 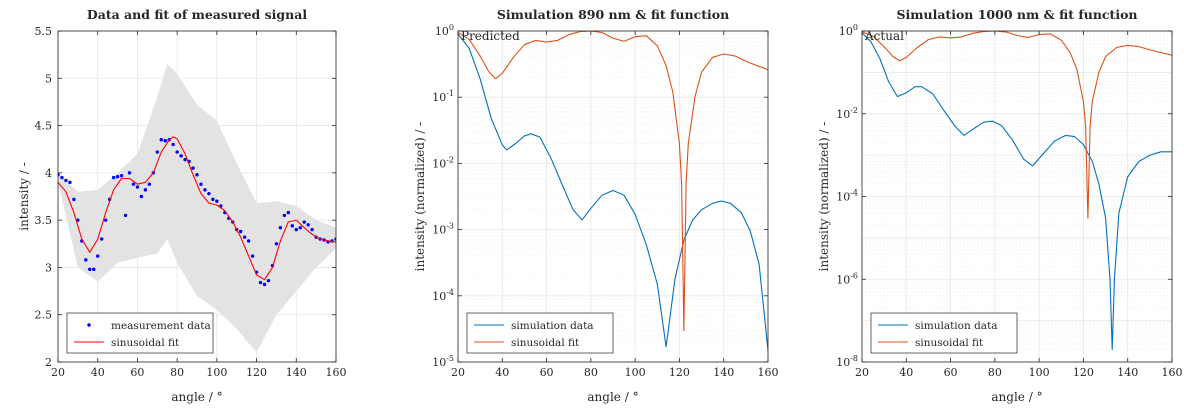 I want to click on y-tick-label: 10⁻⁴, so click(x=847, y=196).